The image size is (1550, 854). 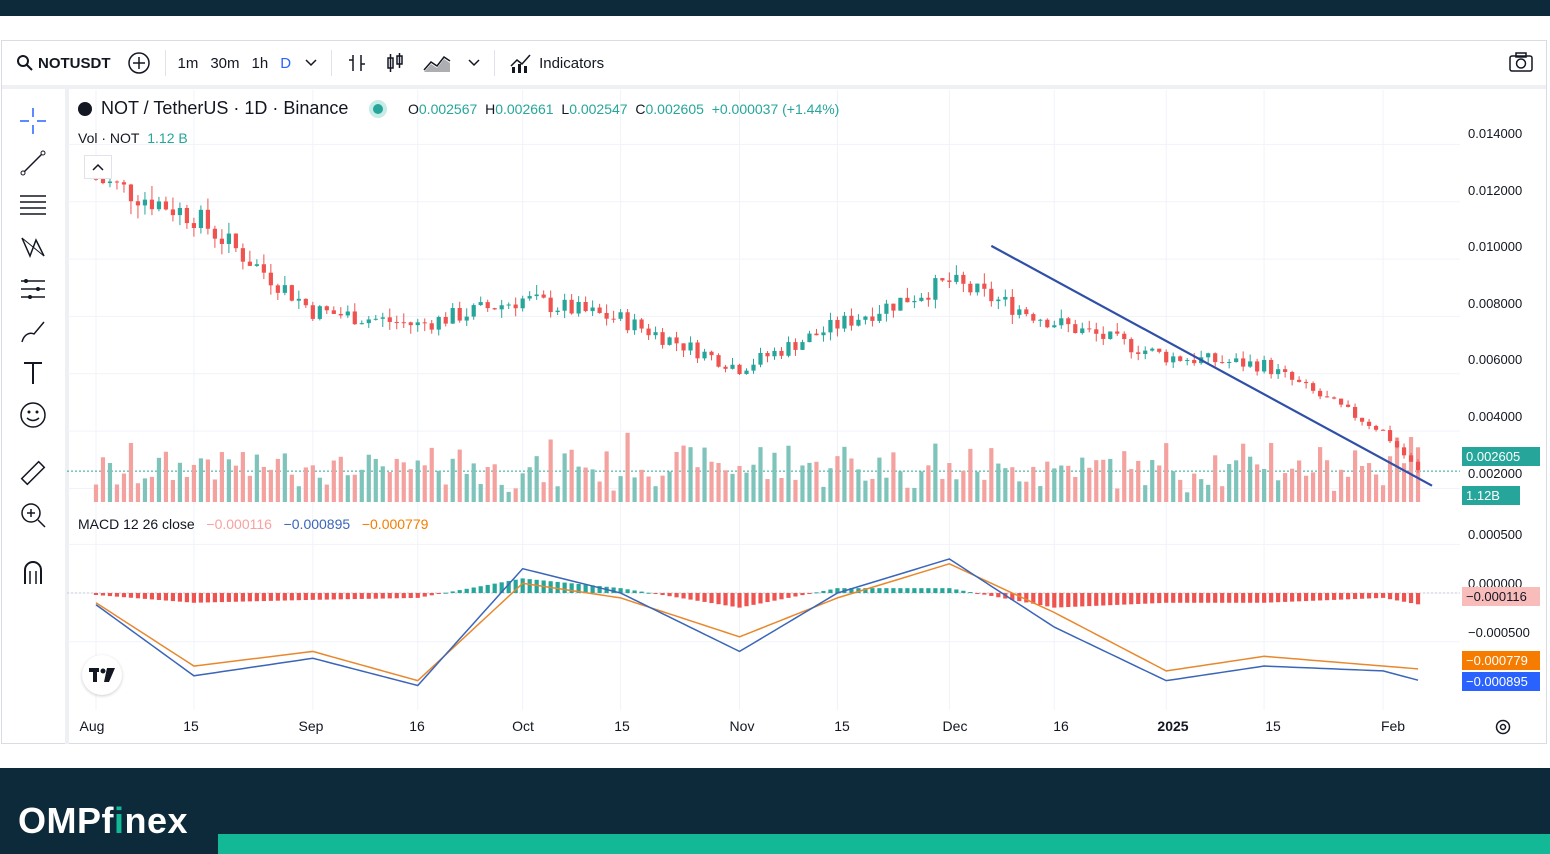 What do you see at coordinates (33, 515) in the screenshot?
I see `zoom-tool` at bounding box center [33, 515].